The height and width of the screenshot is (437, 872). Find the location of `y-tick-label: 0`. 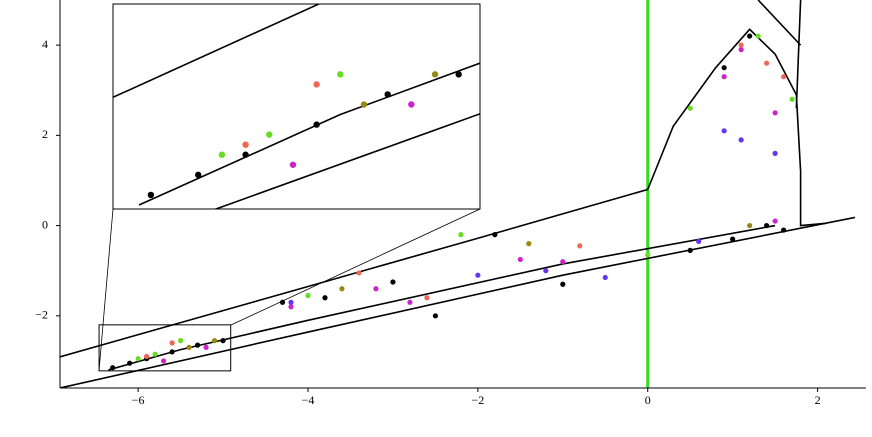

y-tick-label: 0 is located at coordinates (45, 224).